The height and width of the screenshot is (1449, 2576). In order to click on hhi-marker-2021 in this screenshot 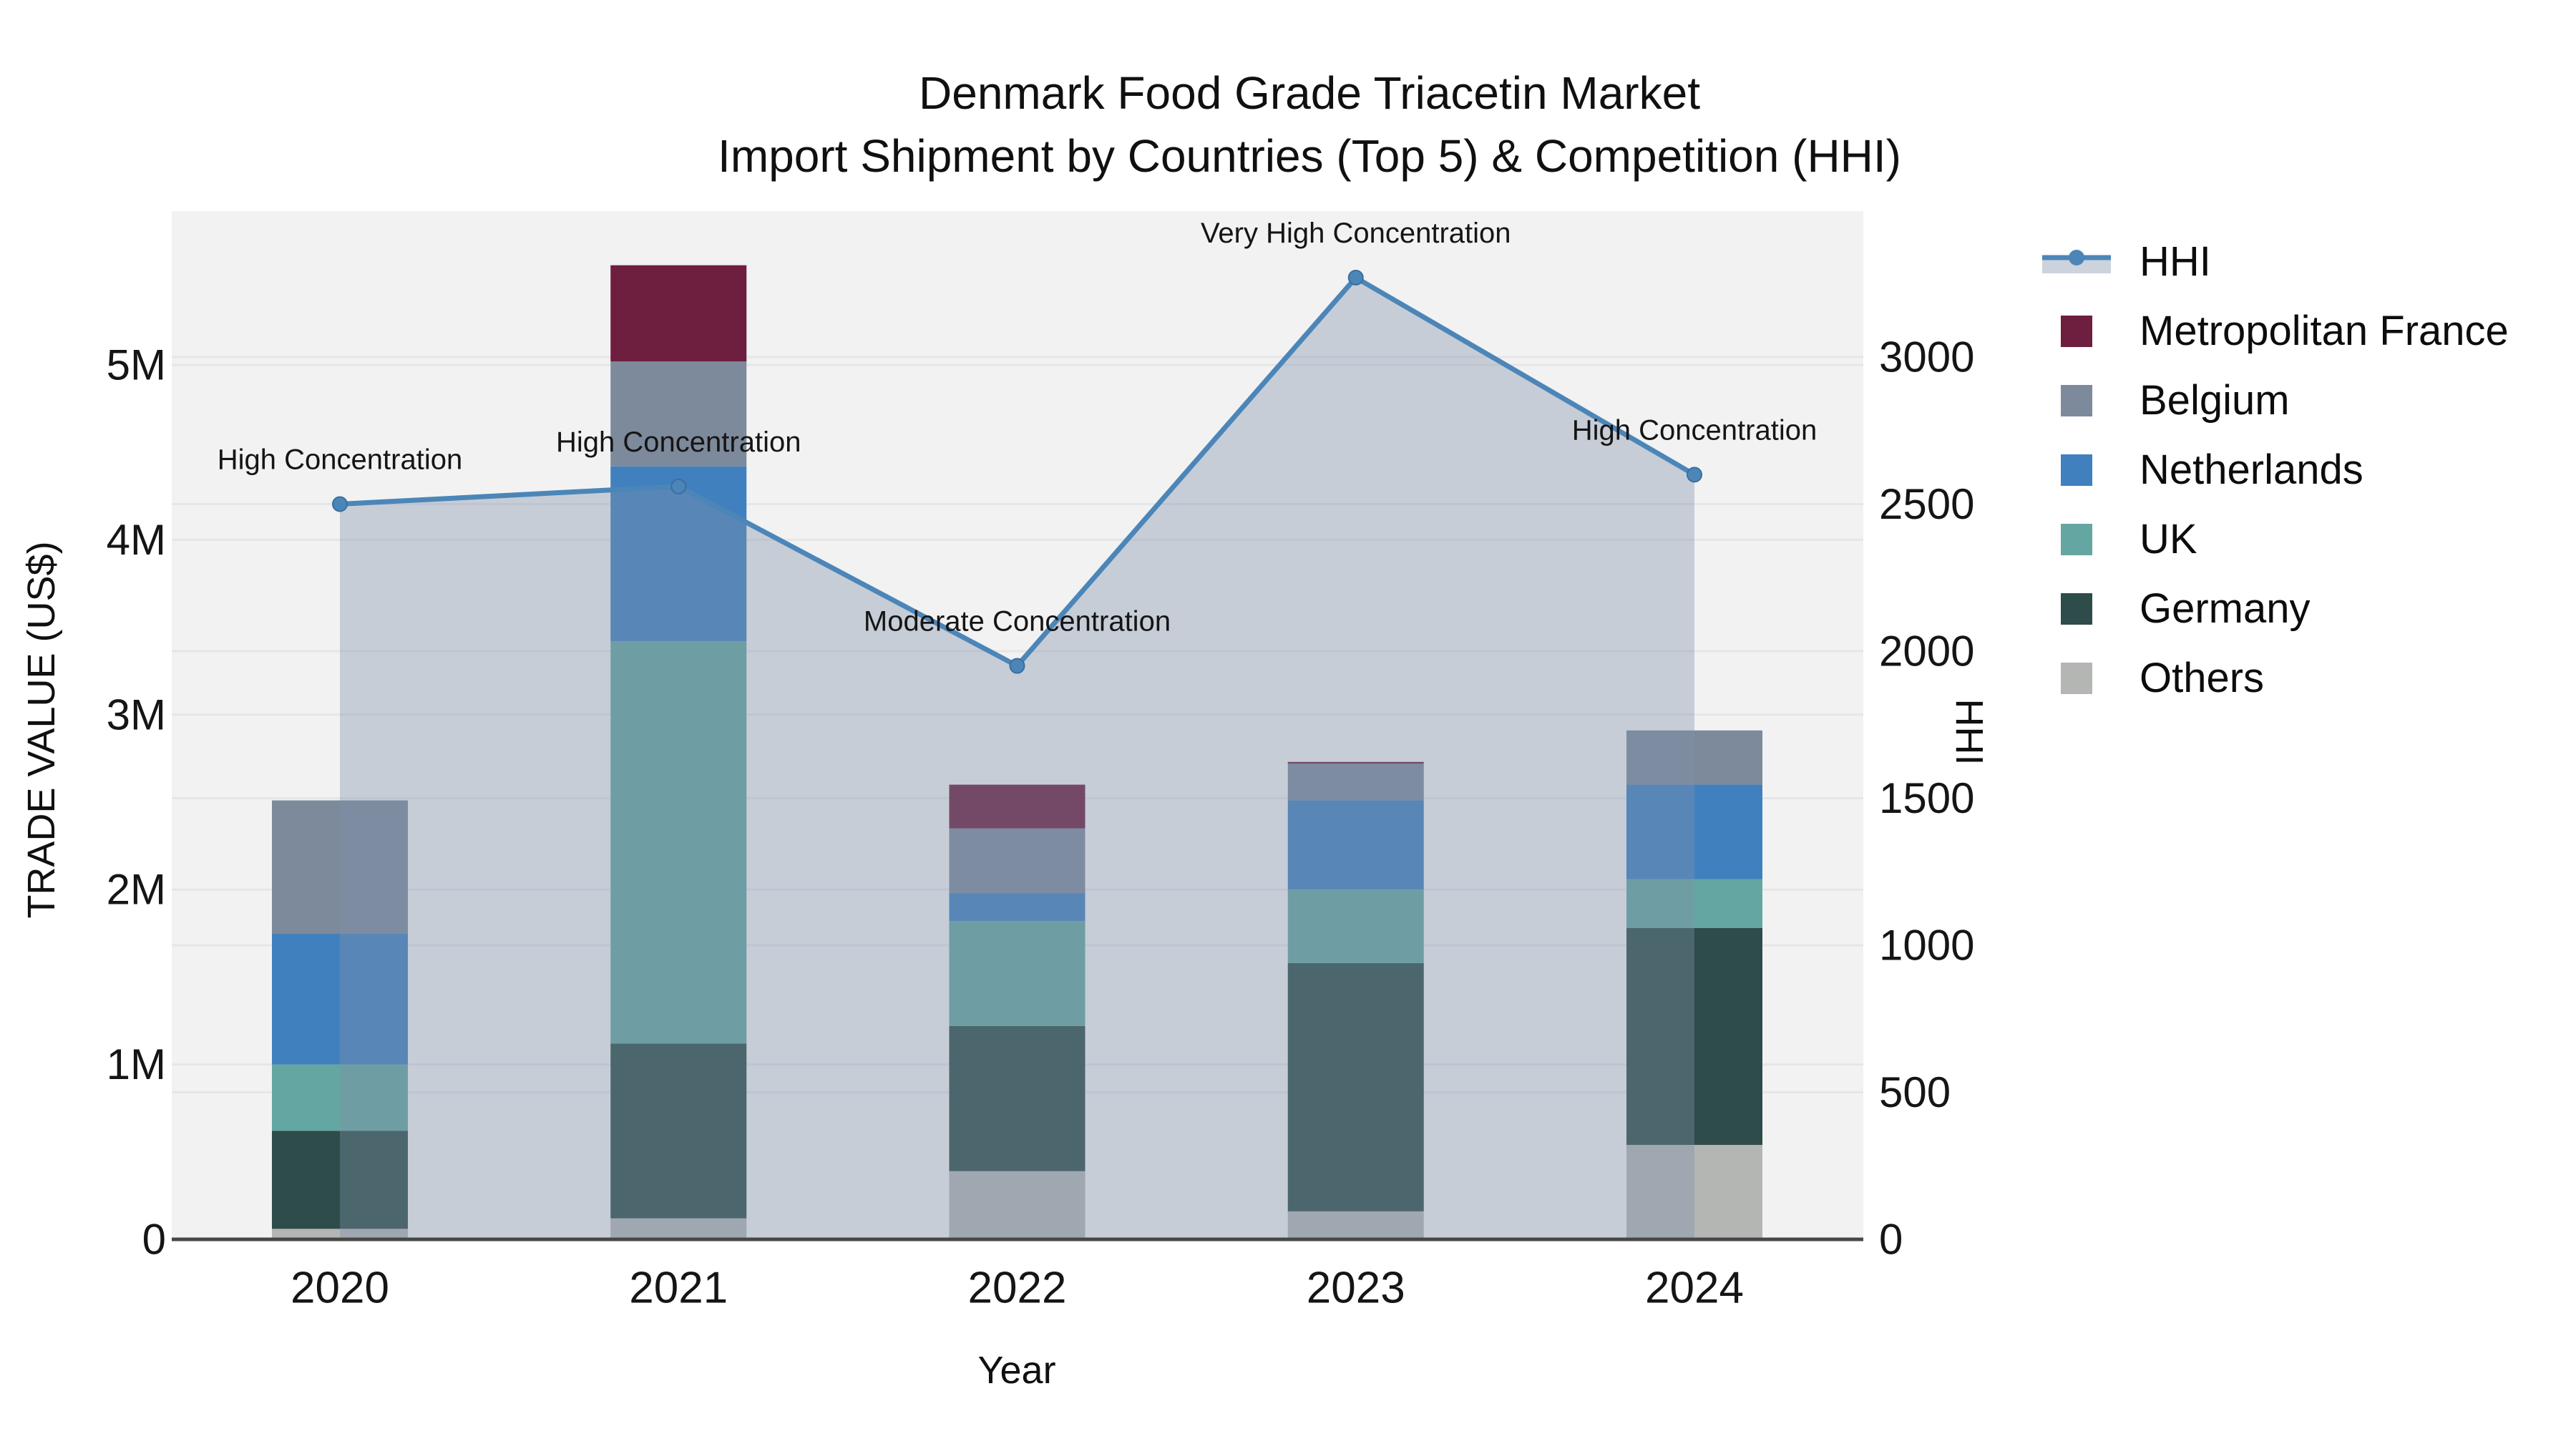, I will do `click(678, 486)`.